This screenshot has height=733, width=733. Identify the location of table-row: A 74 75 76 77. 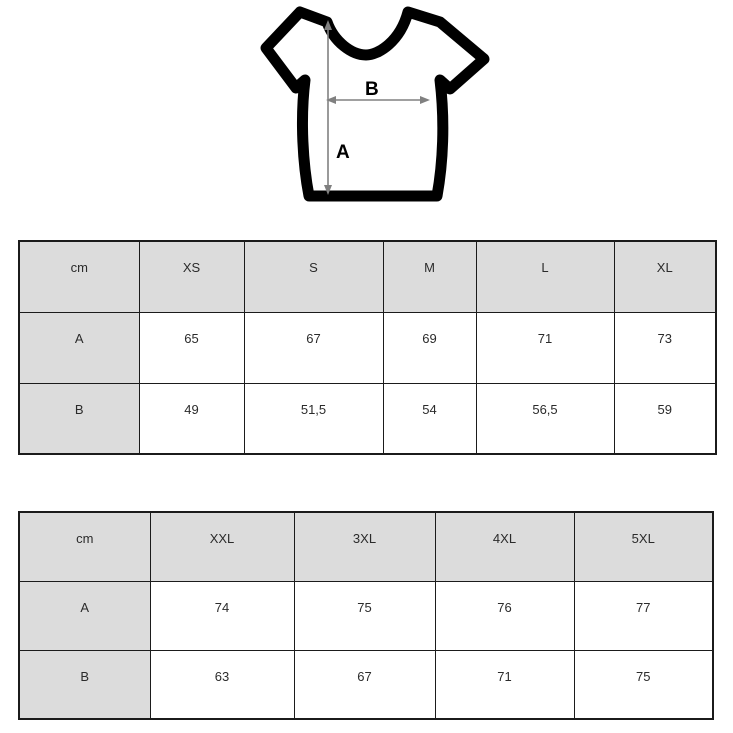
(366, 615).